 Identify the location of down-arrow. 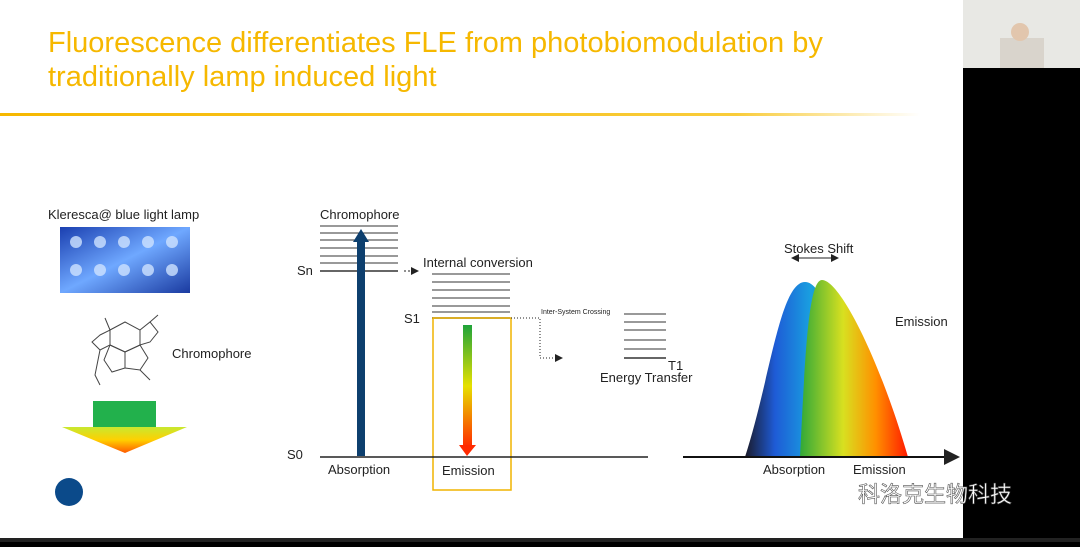
(124, 440).